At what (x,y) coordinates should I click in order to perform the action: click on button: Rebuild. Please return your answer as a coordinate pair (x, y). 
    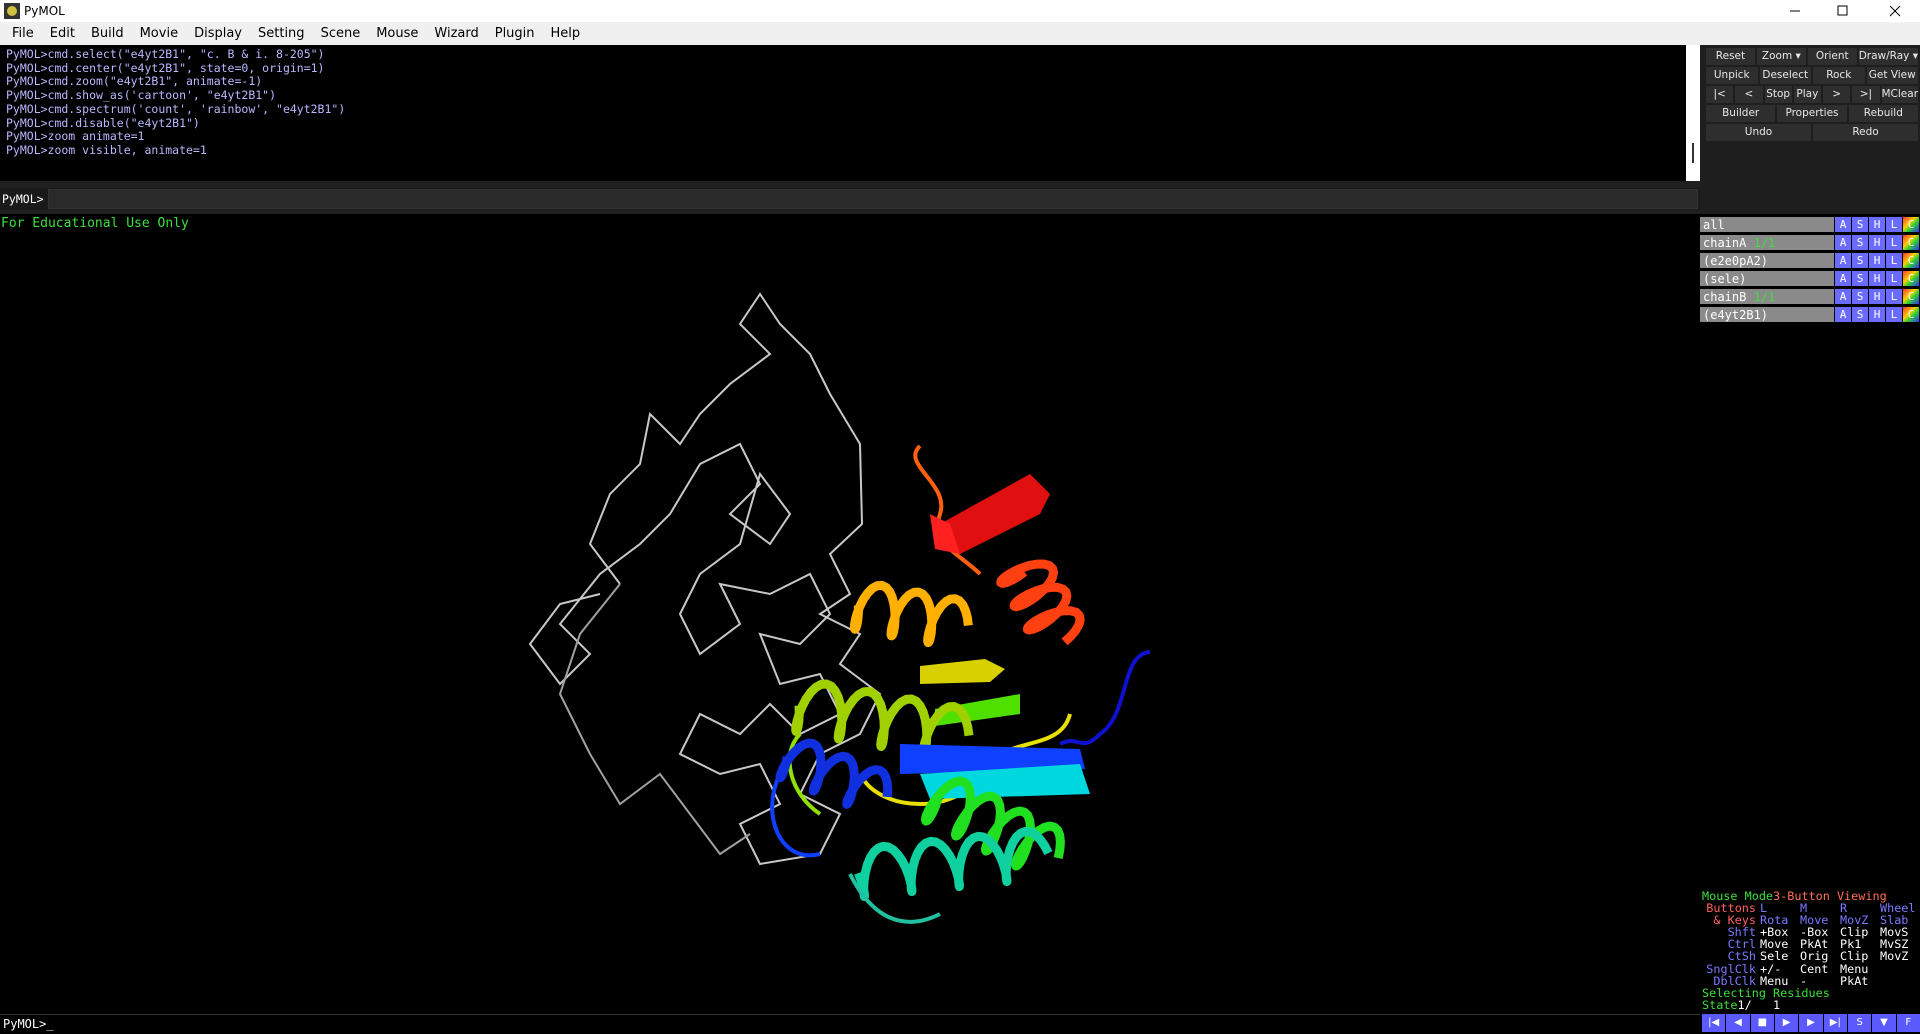
    Looking at the image, I should click on (1883, 113).